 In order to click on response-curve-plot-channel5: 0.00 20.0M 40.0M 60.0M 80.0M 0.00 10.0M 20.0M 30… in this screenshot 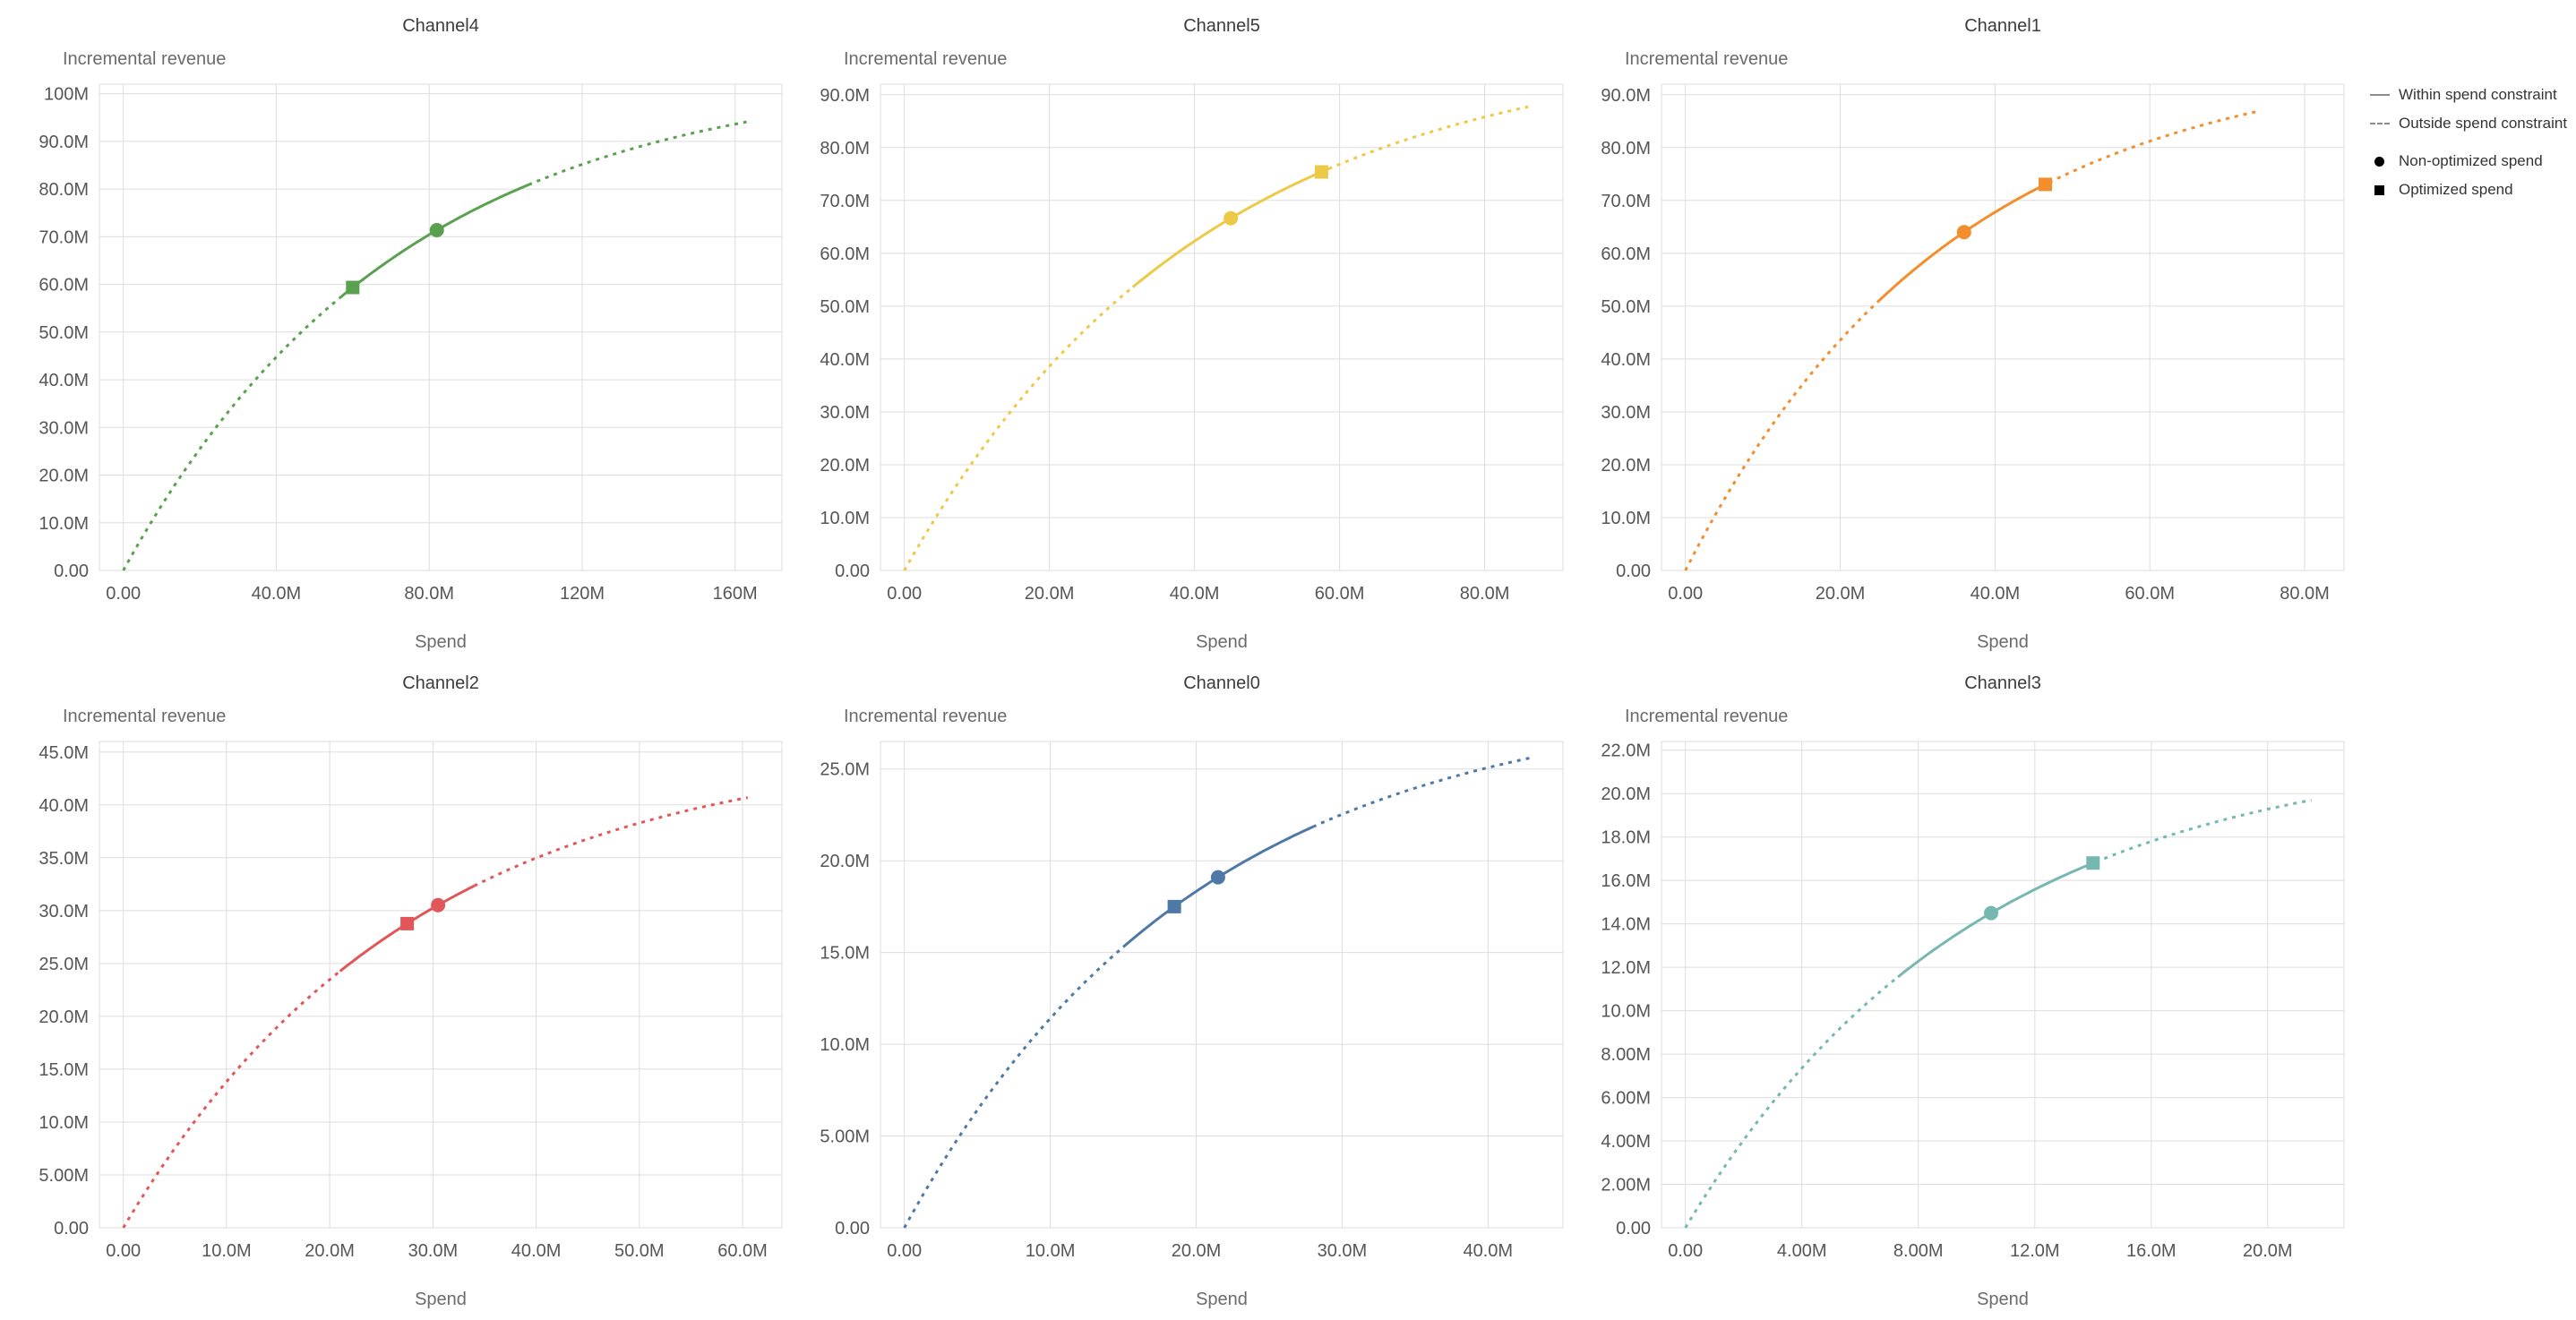, I will do `click(1192, 343)`.